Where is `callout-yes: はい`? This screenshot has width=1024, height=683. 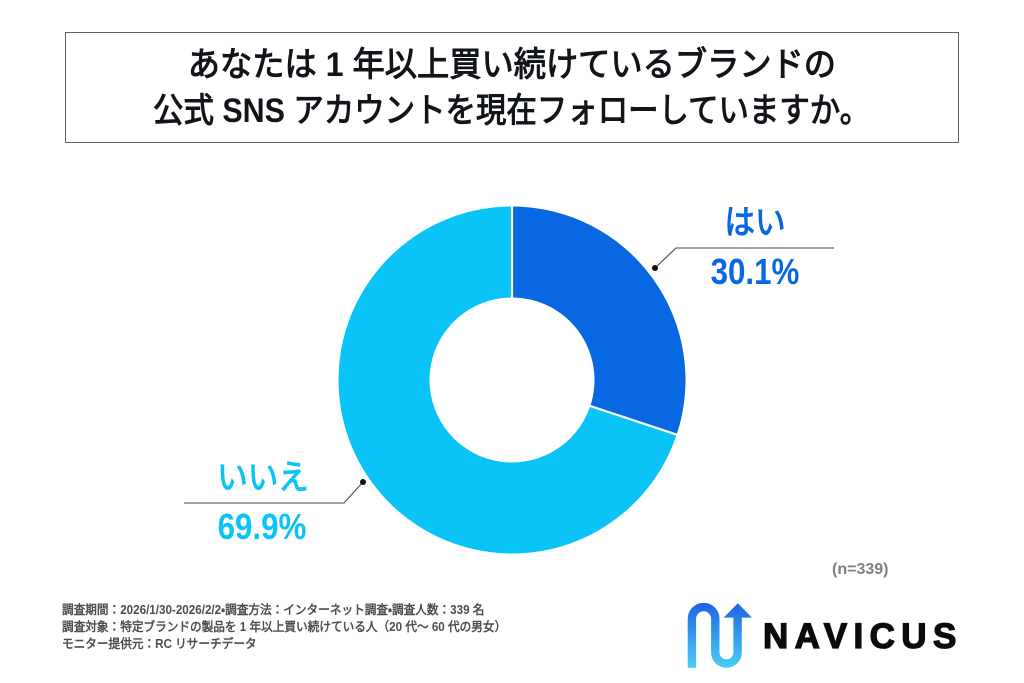
callout-yes: はい is located at coordinates (755, 223).